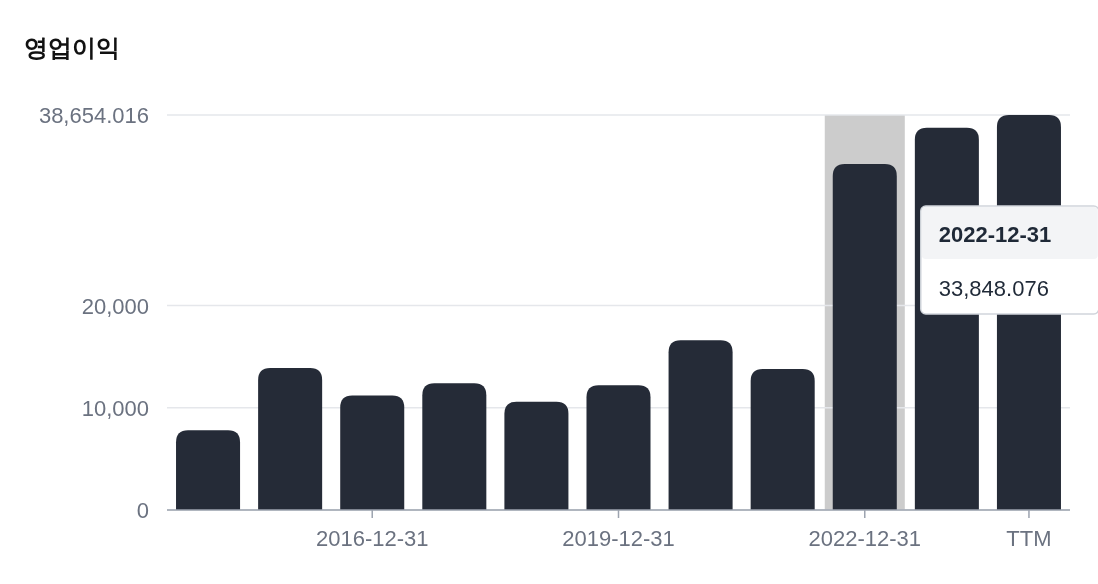 The width and height of the screenshot is (1098, 584). Describe the element at coordinates (1029, 538) in the screenshot. I see `x-tick-label: TTM` at that location.